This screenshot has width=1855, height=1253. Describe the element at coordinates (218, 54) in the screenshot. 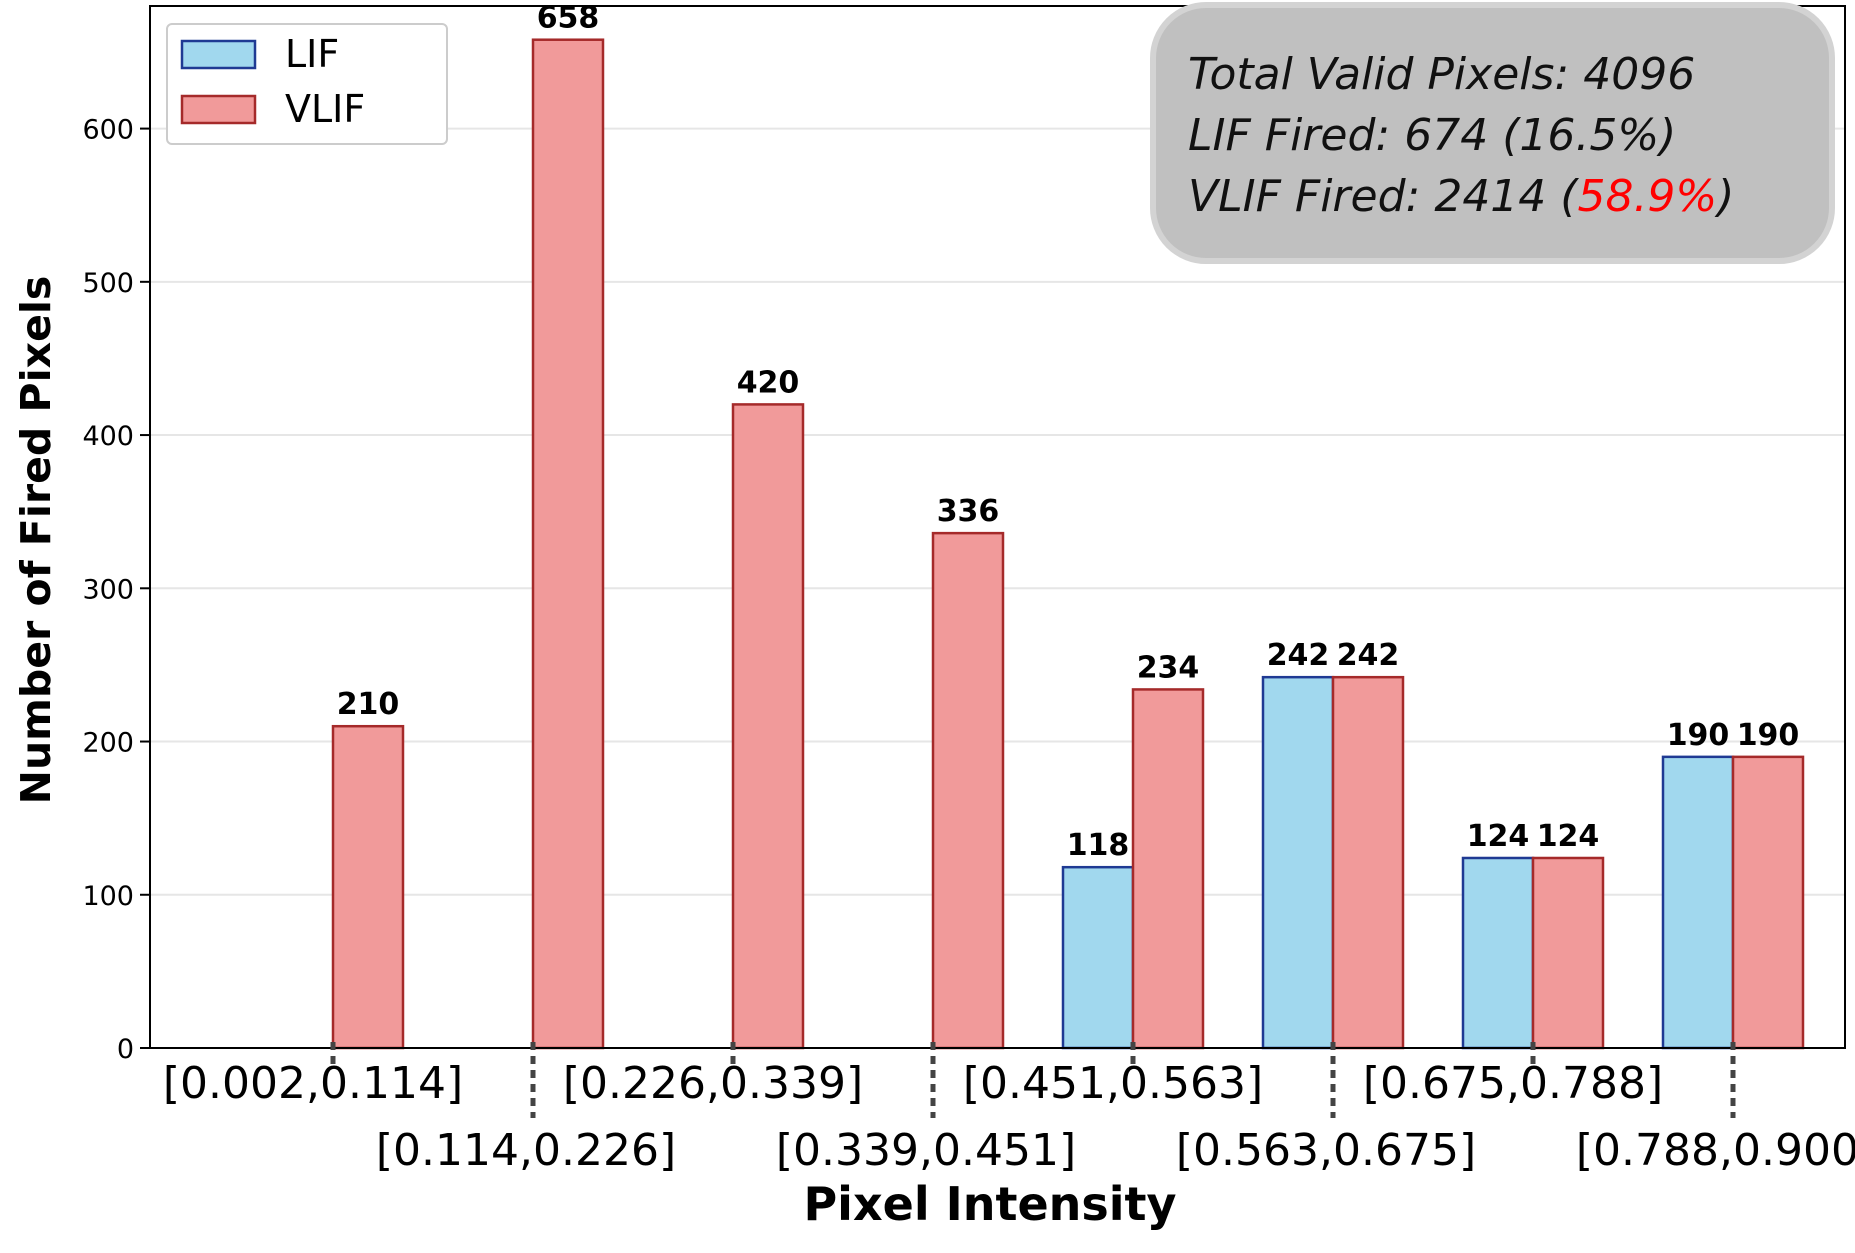

I see `legend-swatch-lif` at that location.